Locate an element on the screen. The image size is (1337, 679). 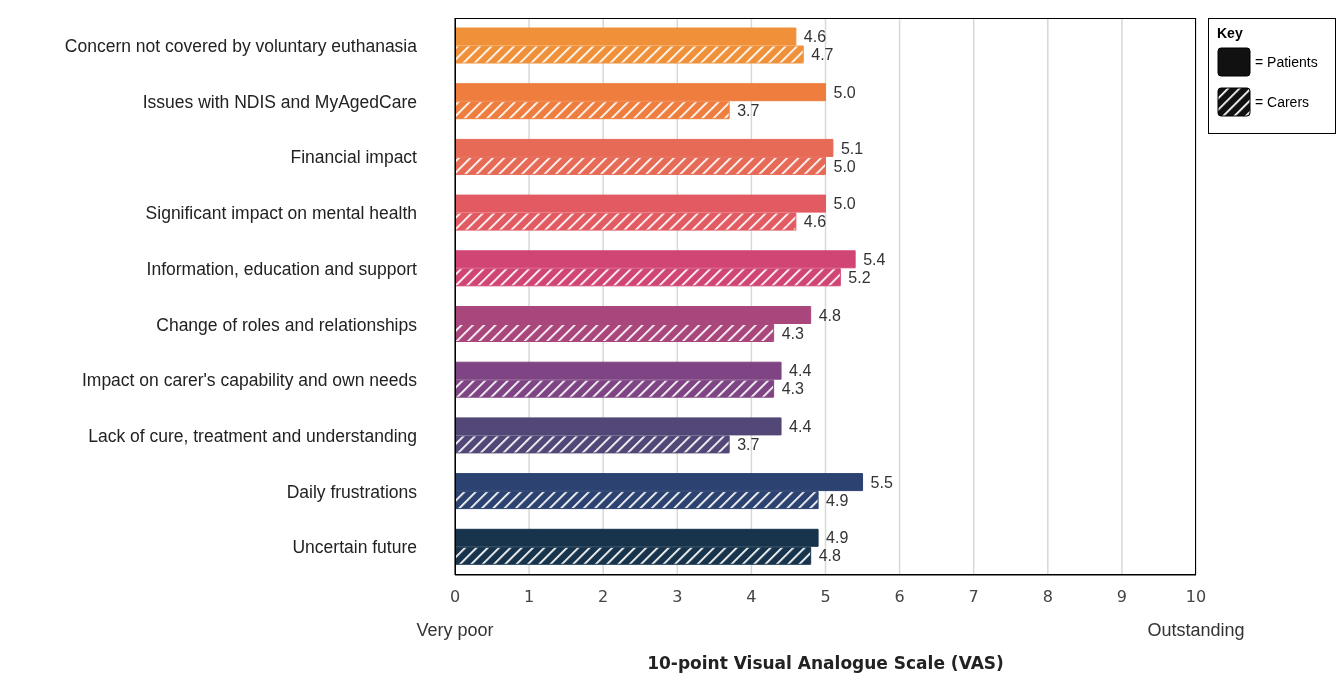
y-tick-label: Impact on carer's capability and own needs is located at coordinates (249, 380).